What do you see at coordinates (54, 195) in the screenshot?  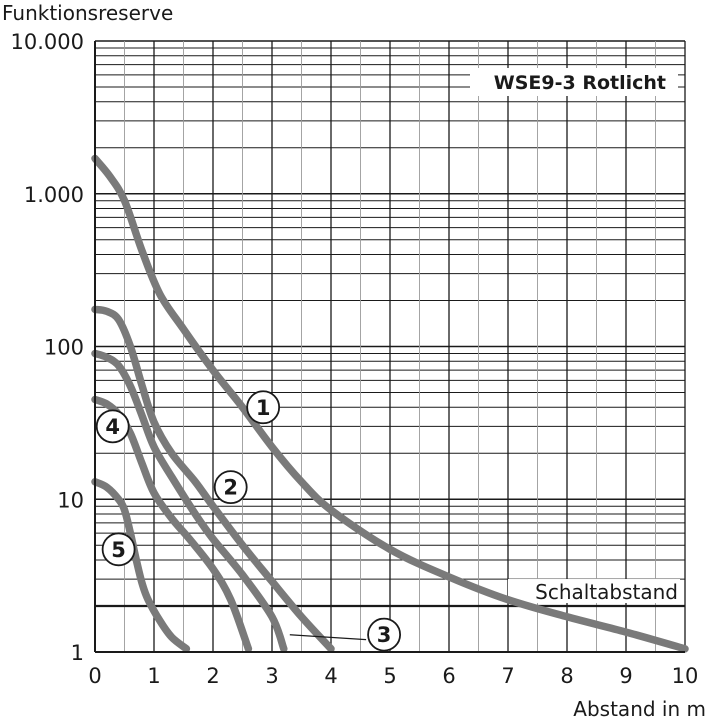 I see `y-tick-label: 1.000` at bounding box center [54, 195].